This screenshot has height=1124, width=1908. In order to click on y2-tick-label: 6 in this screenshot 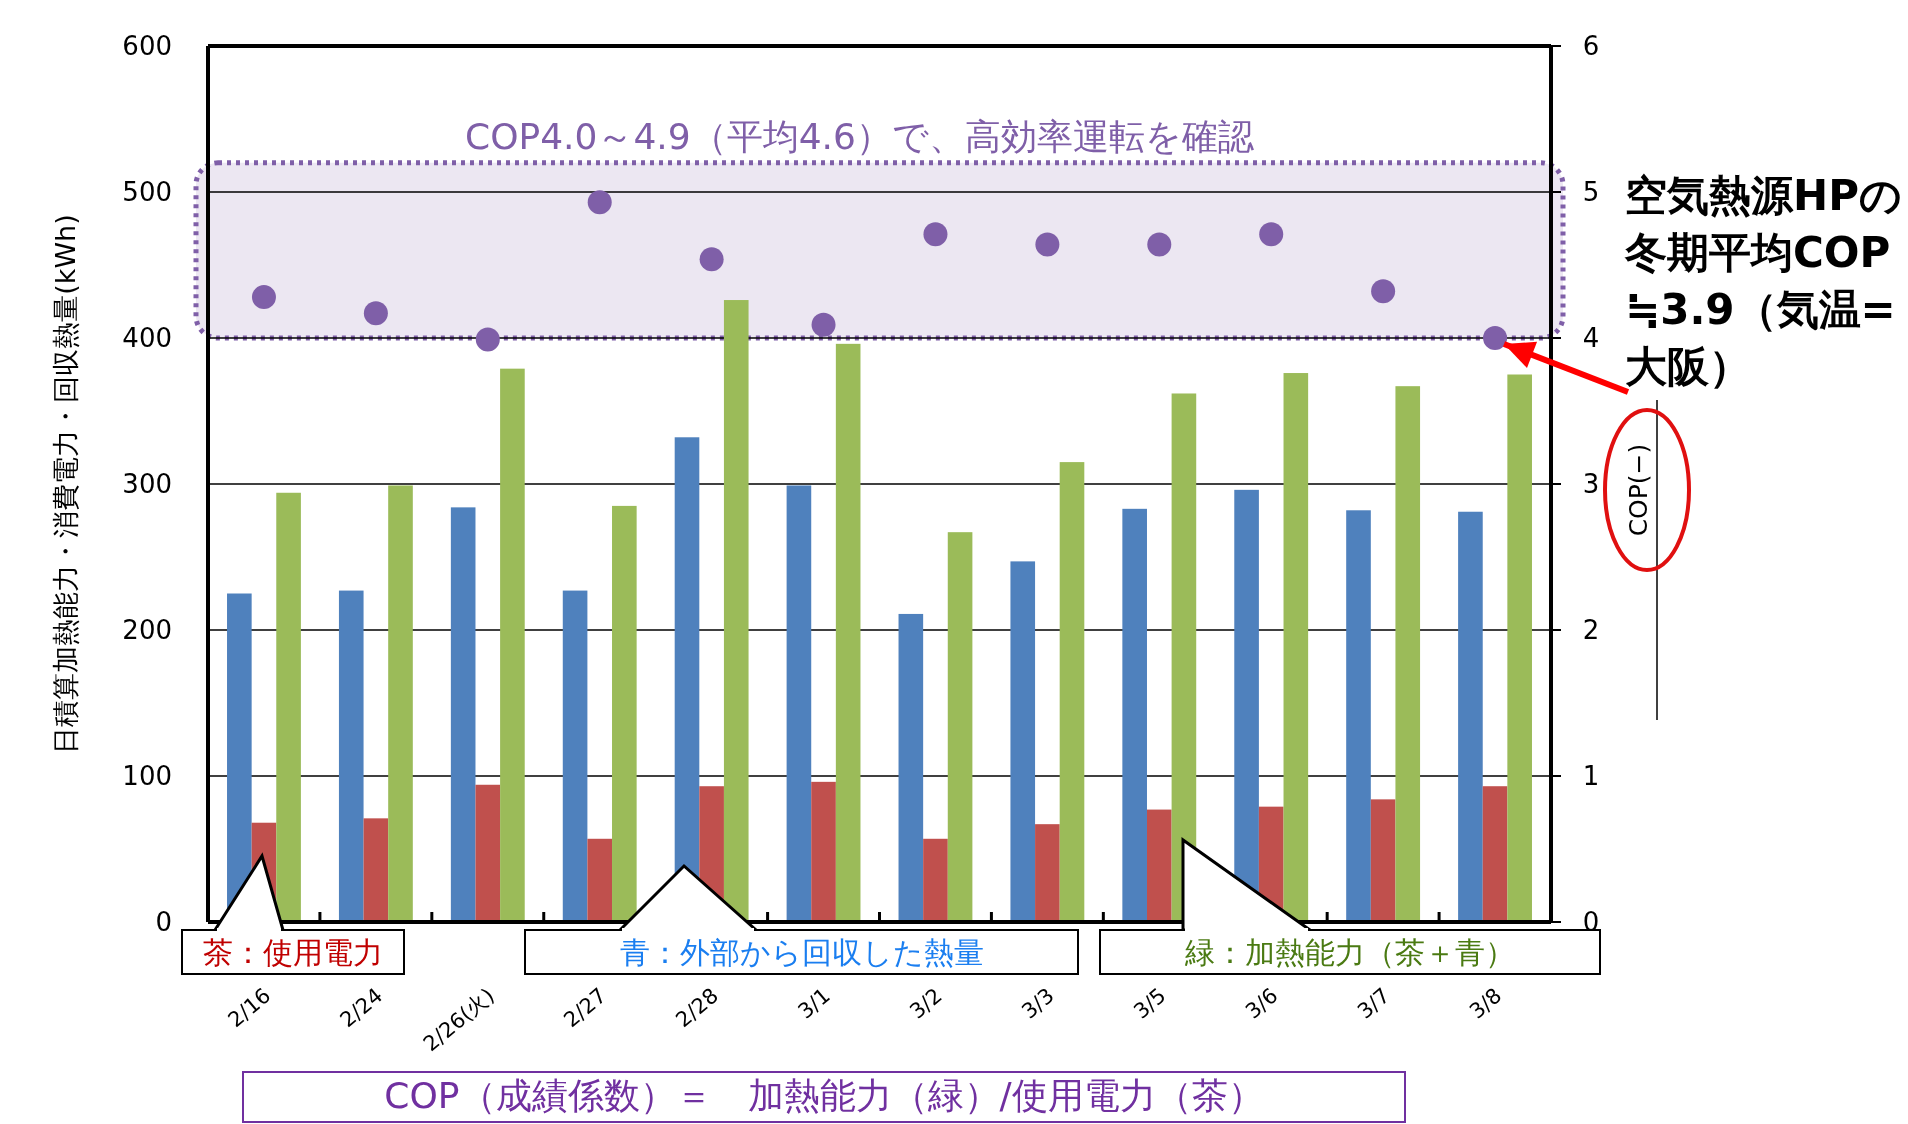, I will do `click(1591, 46)`.